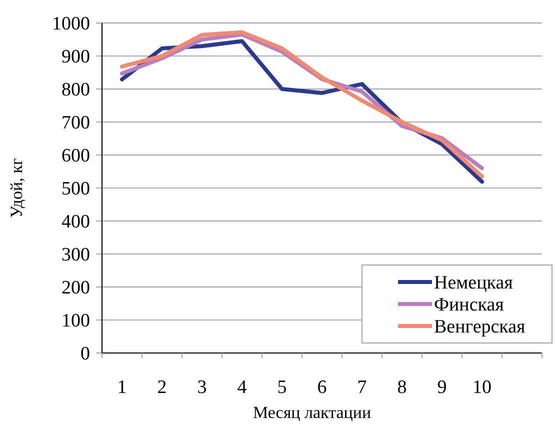 This screenshot has height=424, width=555. I want to click on x-tick-label: 3, so click(202, 387).